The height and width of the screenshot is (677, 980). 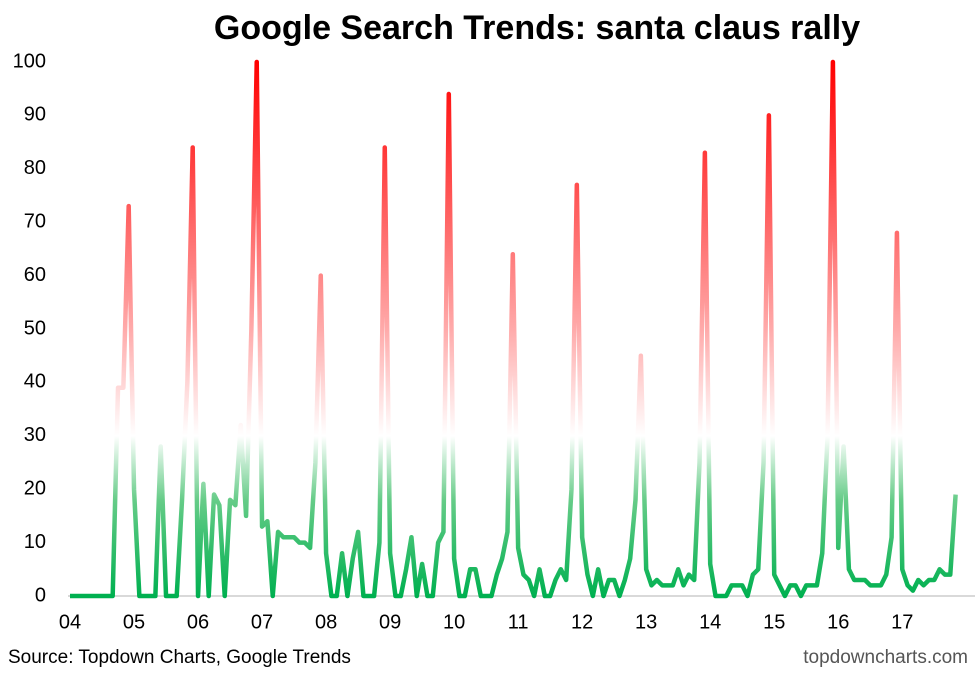 What do you see at coordinates (29, 61) in the screenshot?
I see `y-tick-label: 100` at bounding box center [29, 61].